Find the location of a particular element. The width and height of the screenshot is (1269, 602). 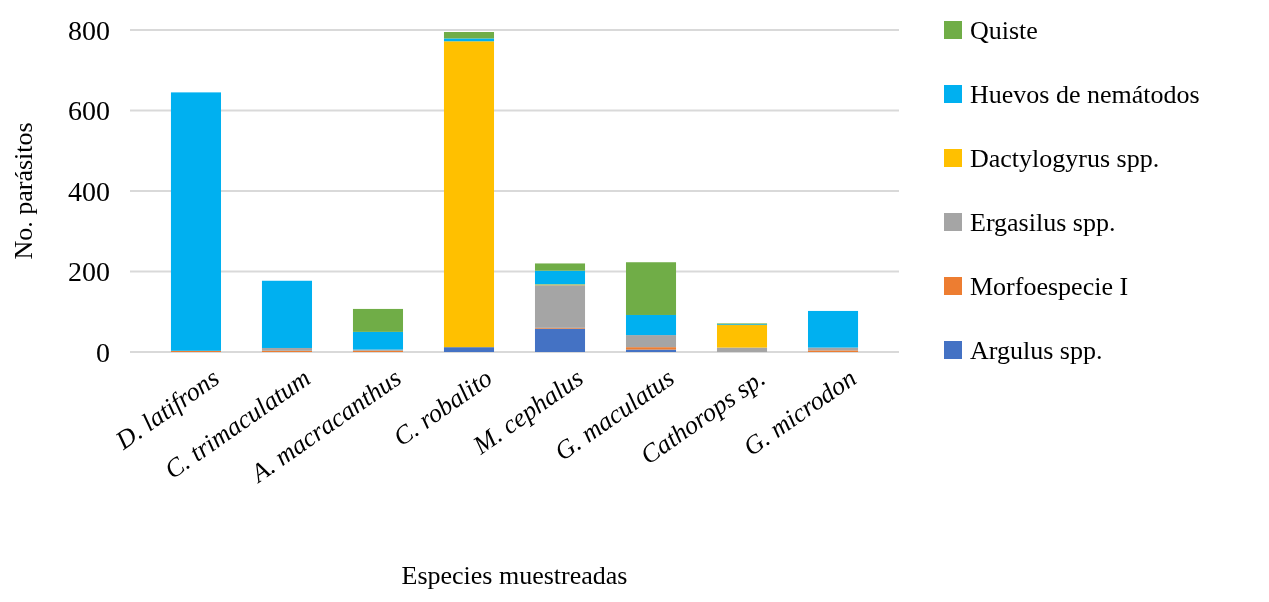

y-tick-label: 400 is located at coordinates (89, 191).